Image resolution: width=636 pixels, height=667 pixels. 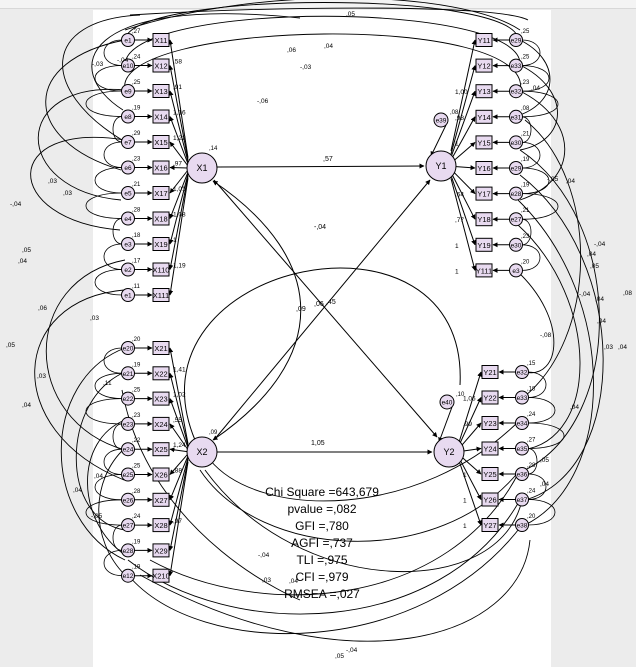 I want to click on latent-x1: X1 ,14, so click(x=202, y=165).